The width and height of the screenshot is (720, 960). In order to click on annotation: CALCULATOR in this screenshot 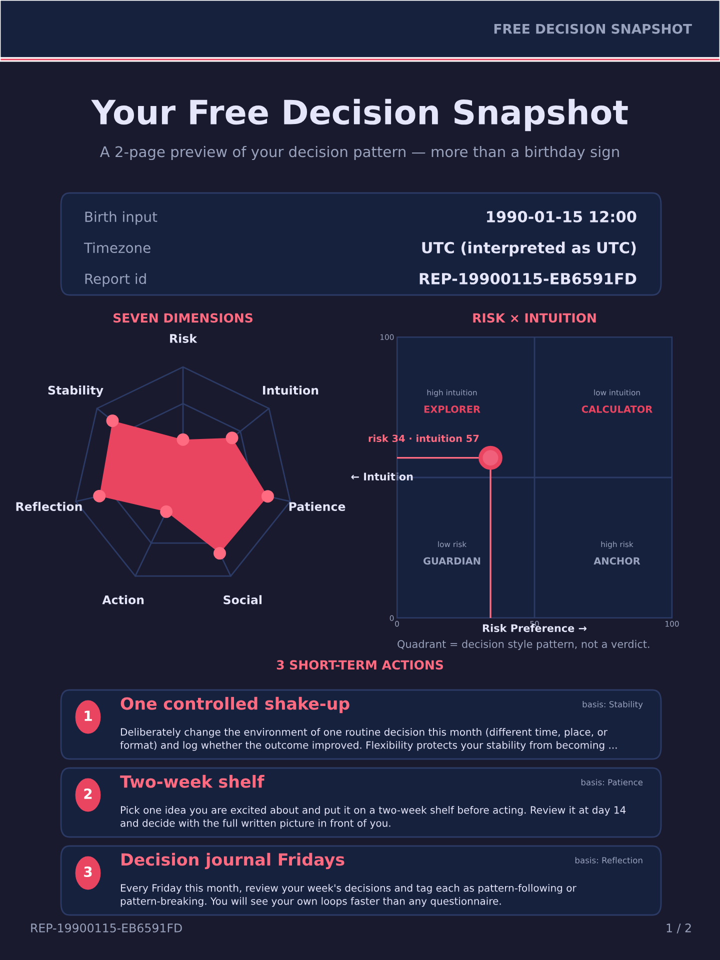, I will do `click(617, 409)`.